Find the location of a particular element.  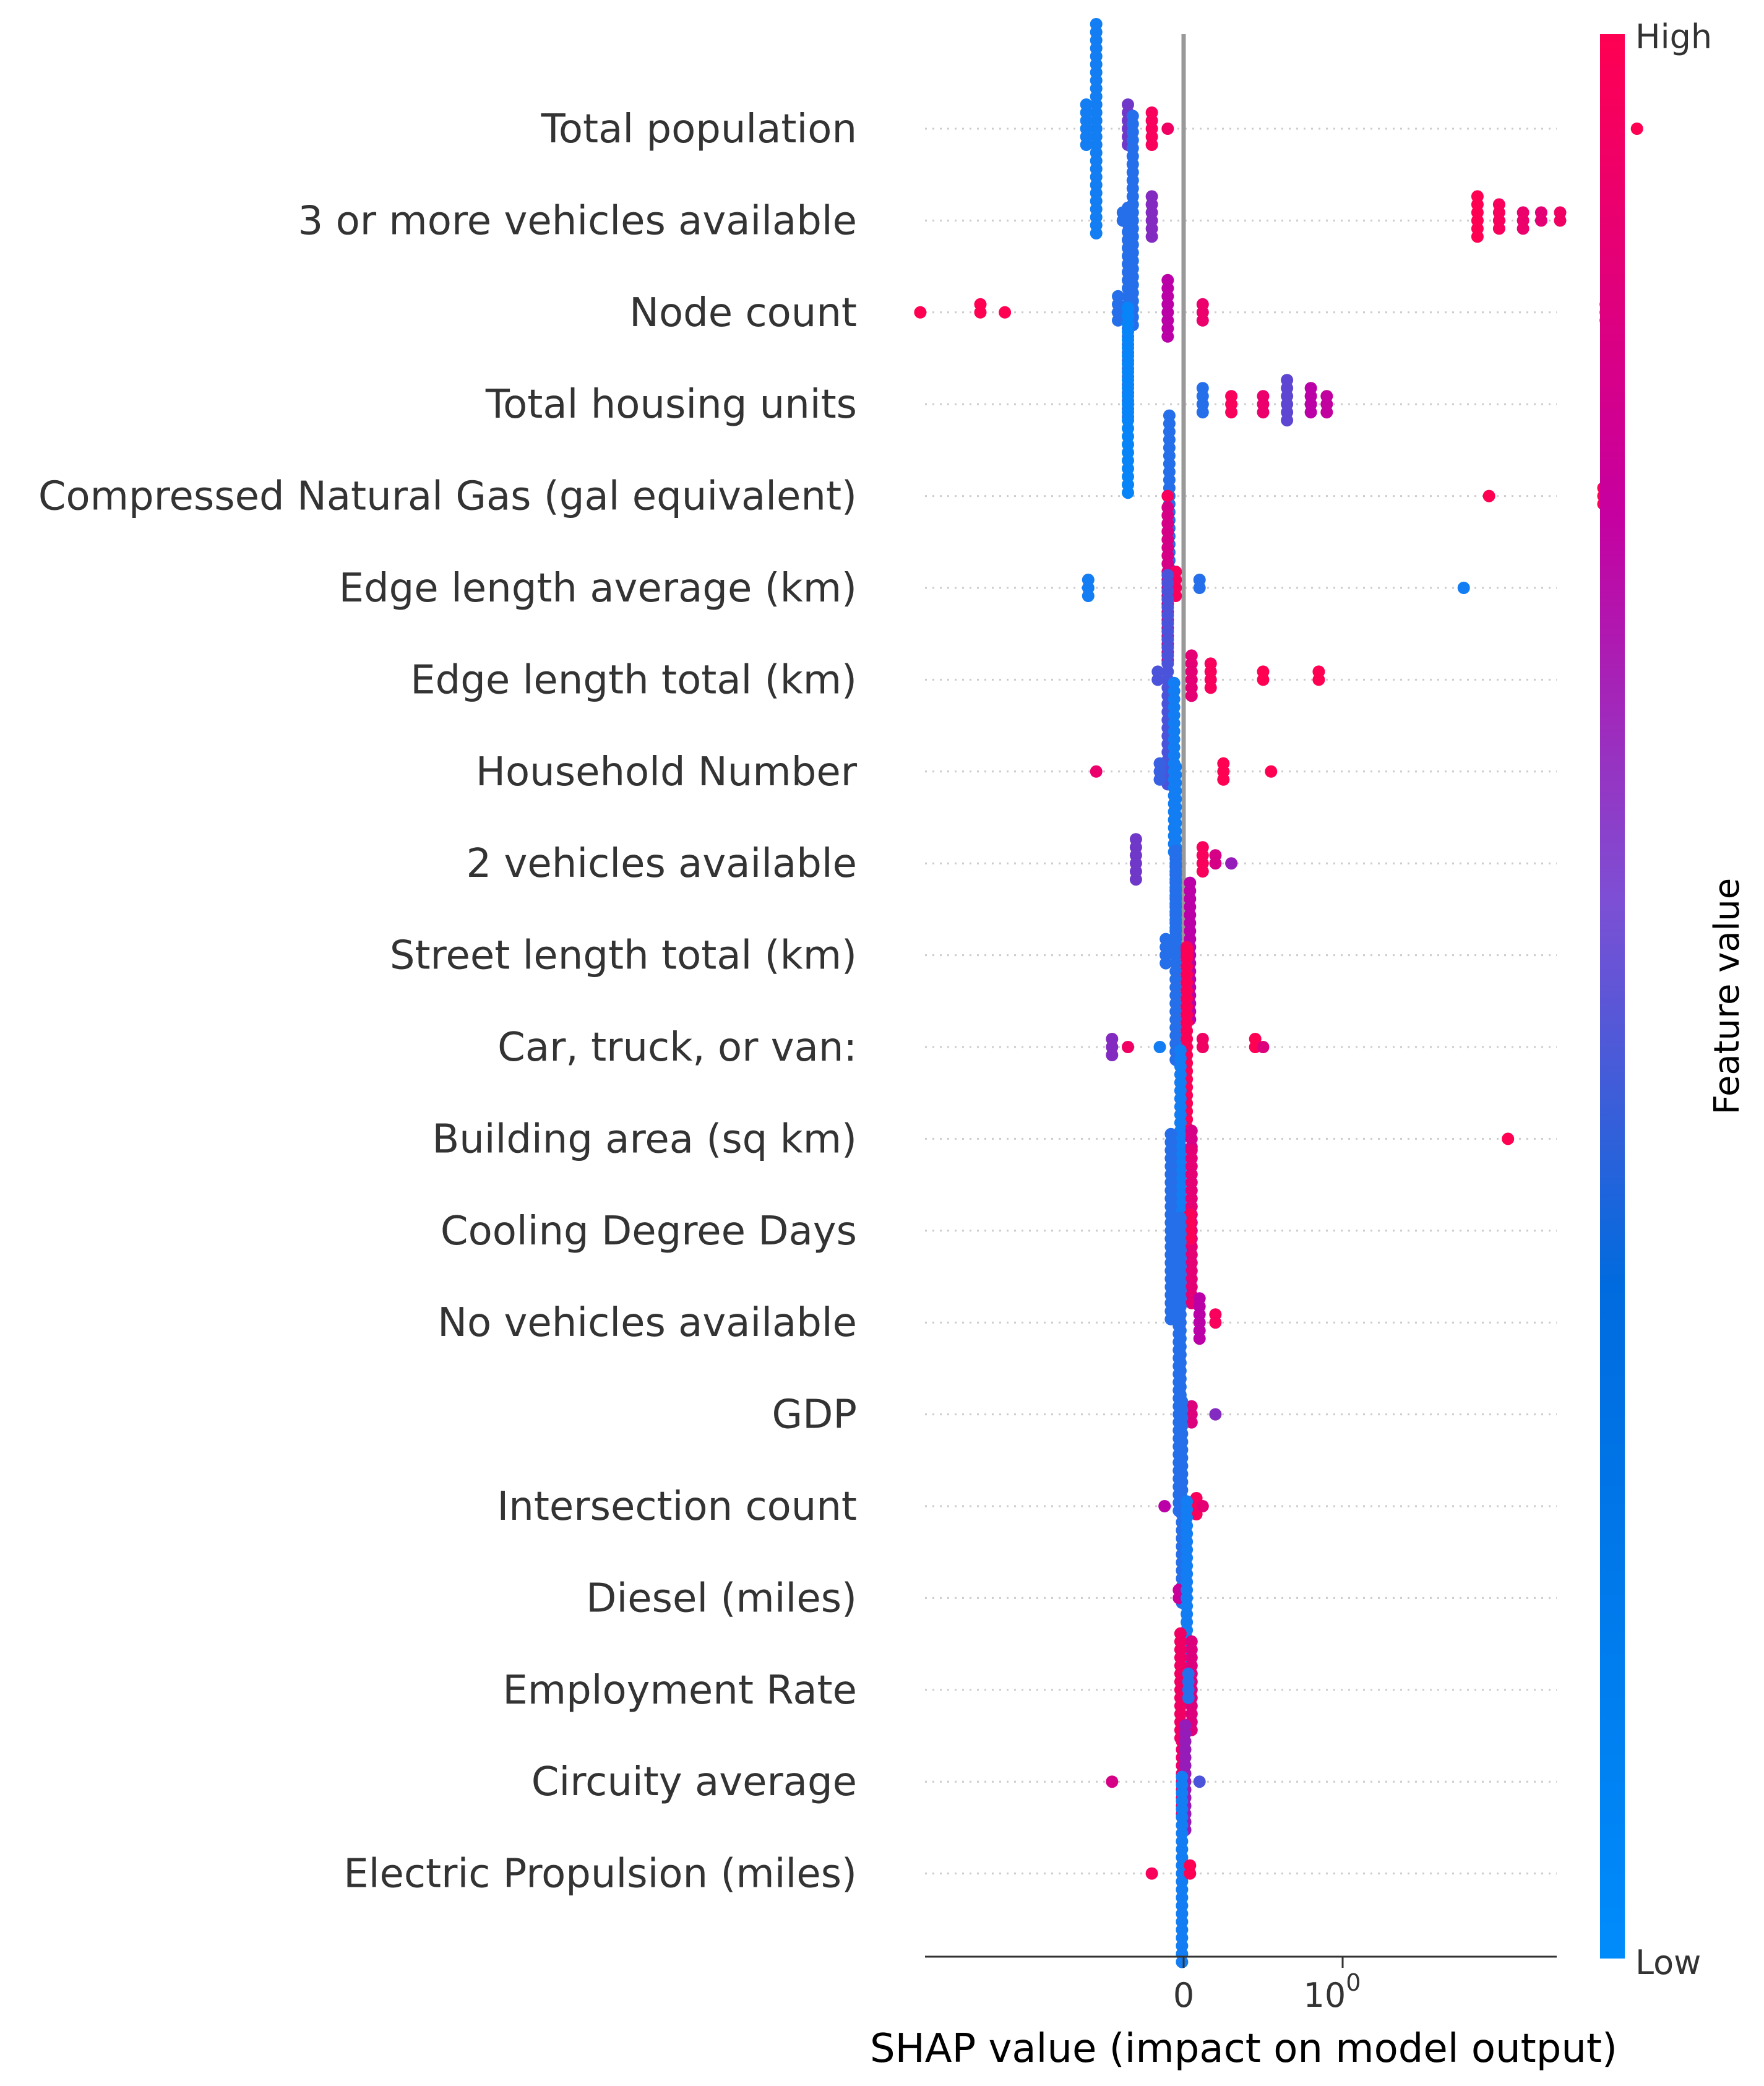

feature-label: No vehicles available is located at coordinates (647, 1323).